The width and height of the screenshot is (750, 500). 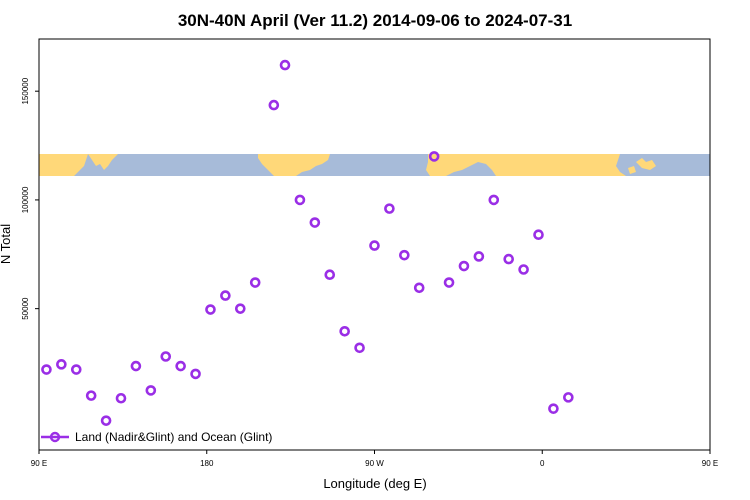 I want to click on land-asia-east, so click(x=78, y=165).